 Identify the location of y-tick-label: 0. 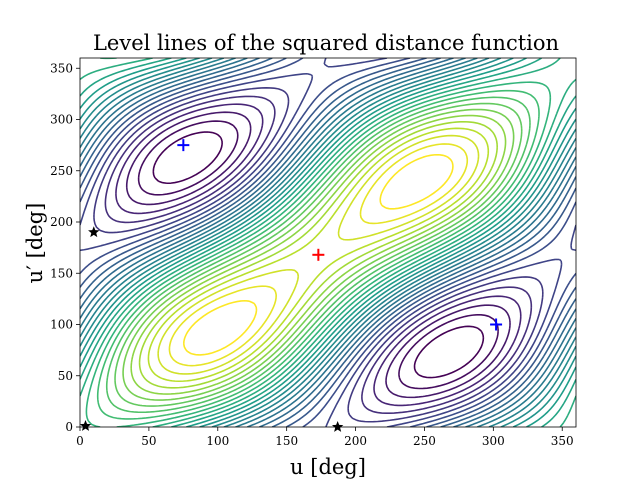
(69, 427).